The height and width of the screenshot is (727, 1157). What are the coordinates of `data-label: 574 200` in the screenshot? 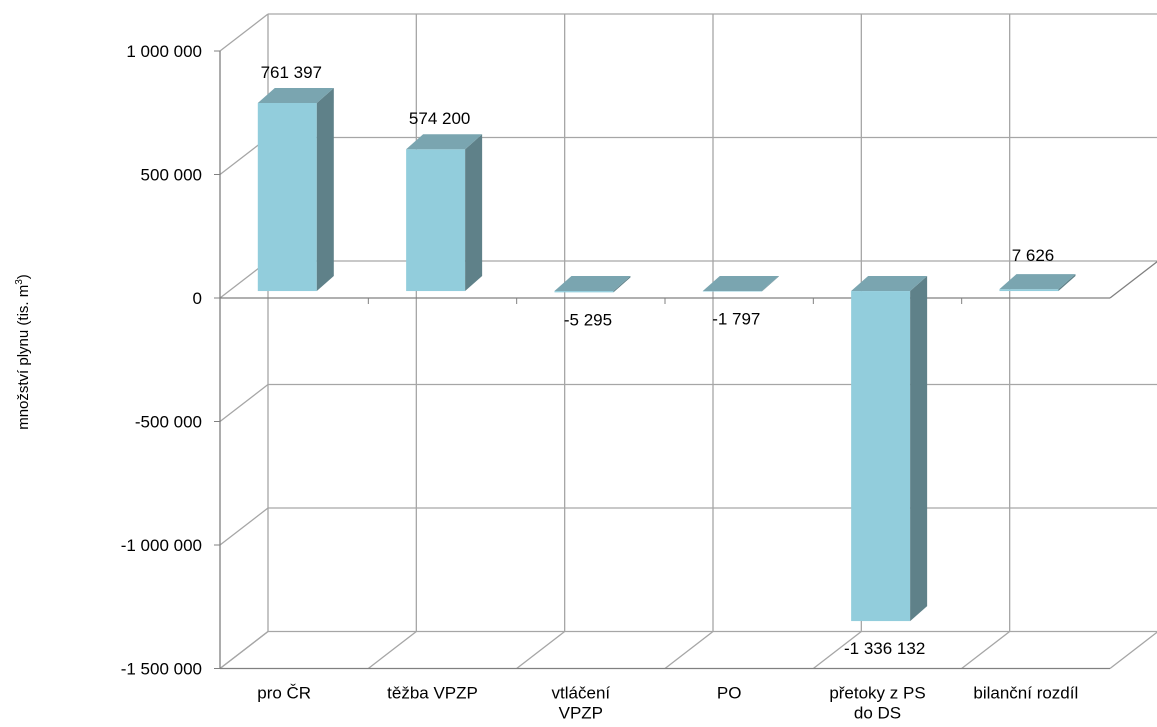 It's located at (439, 118).